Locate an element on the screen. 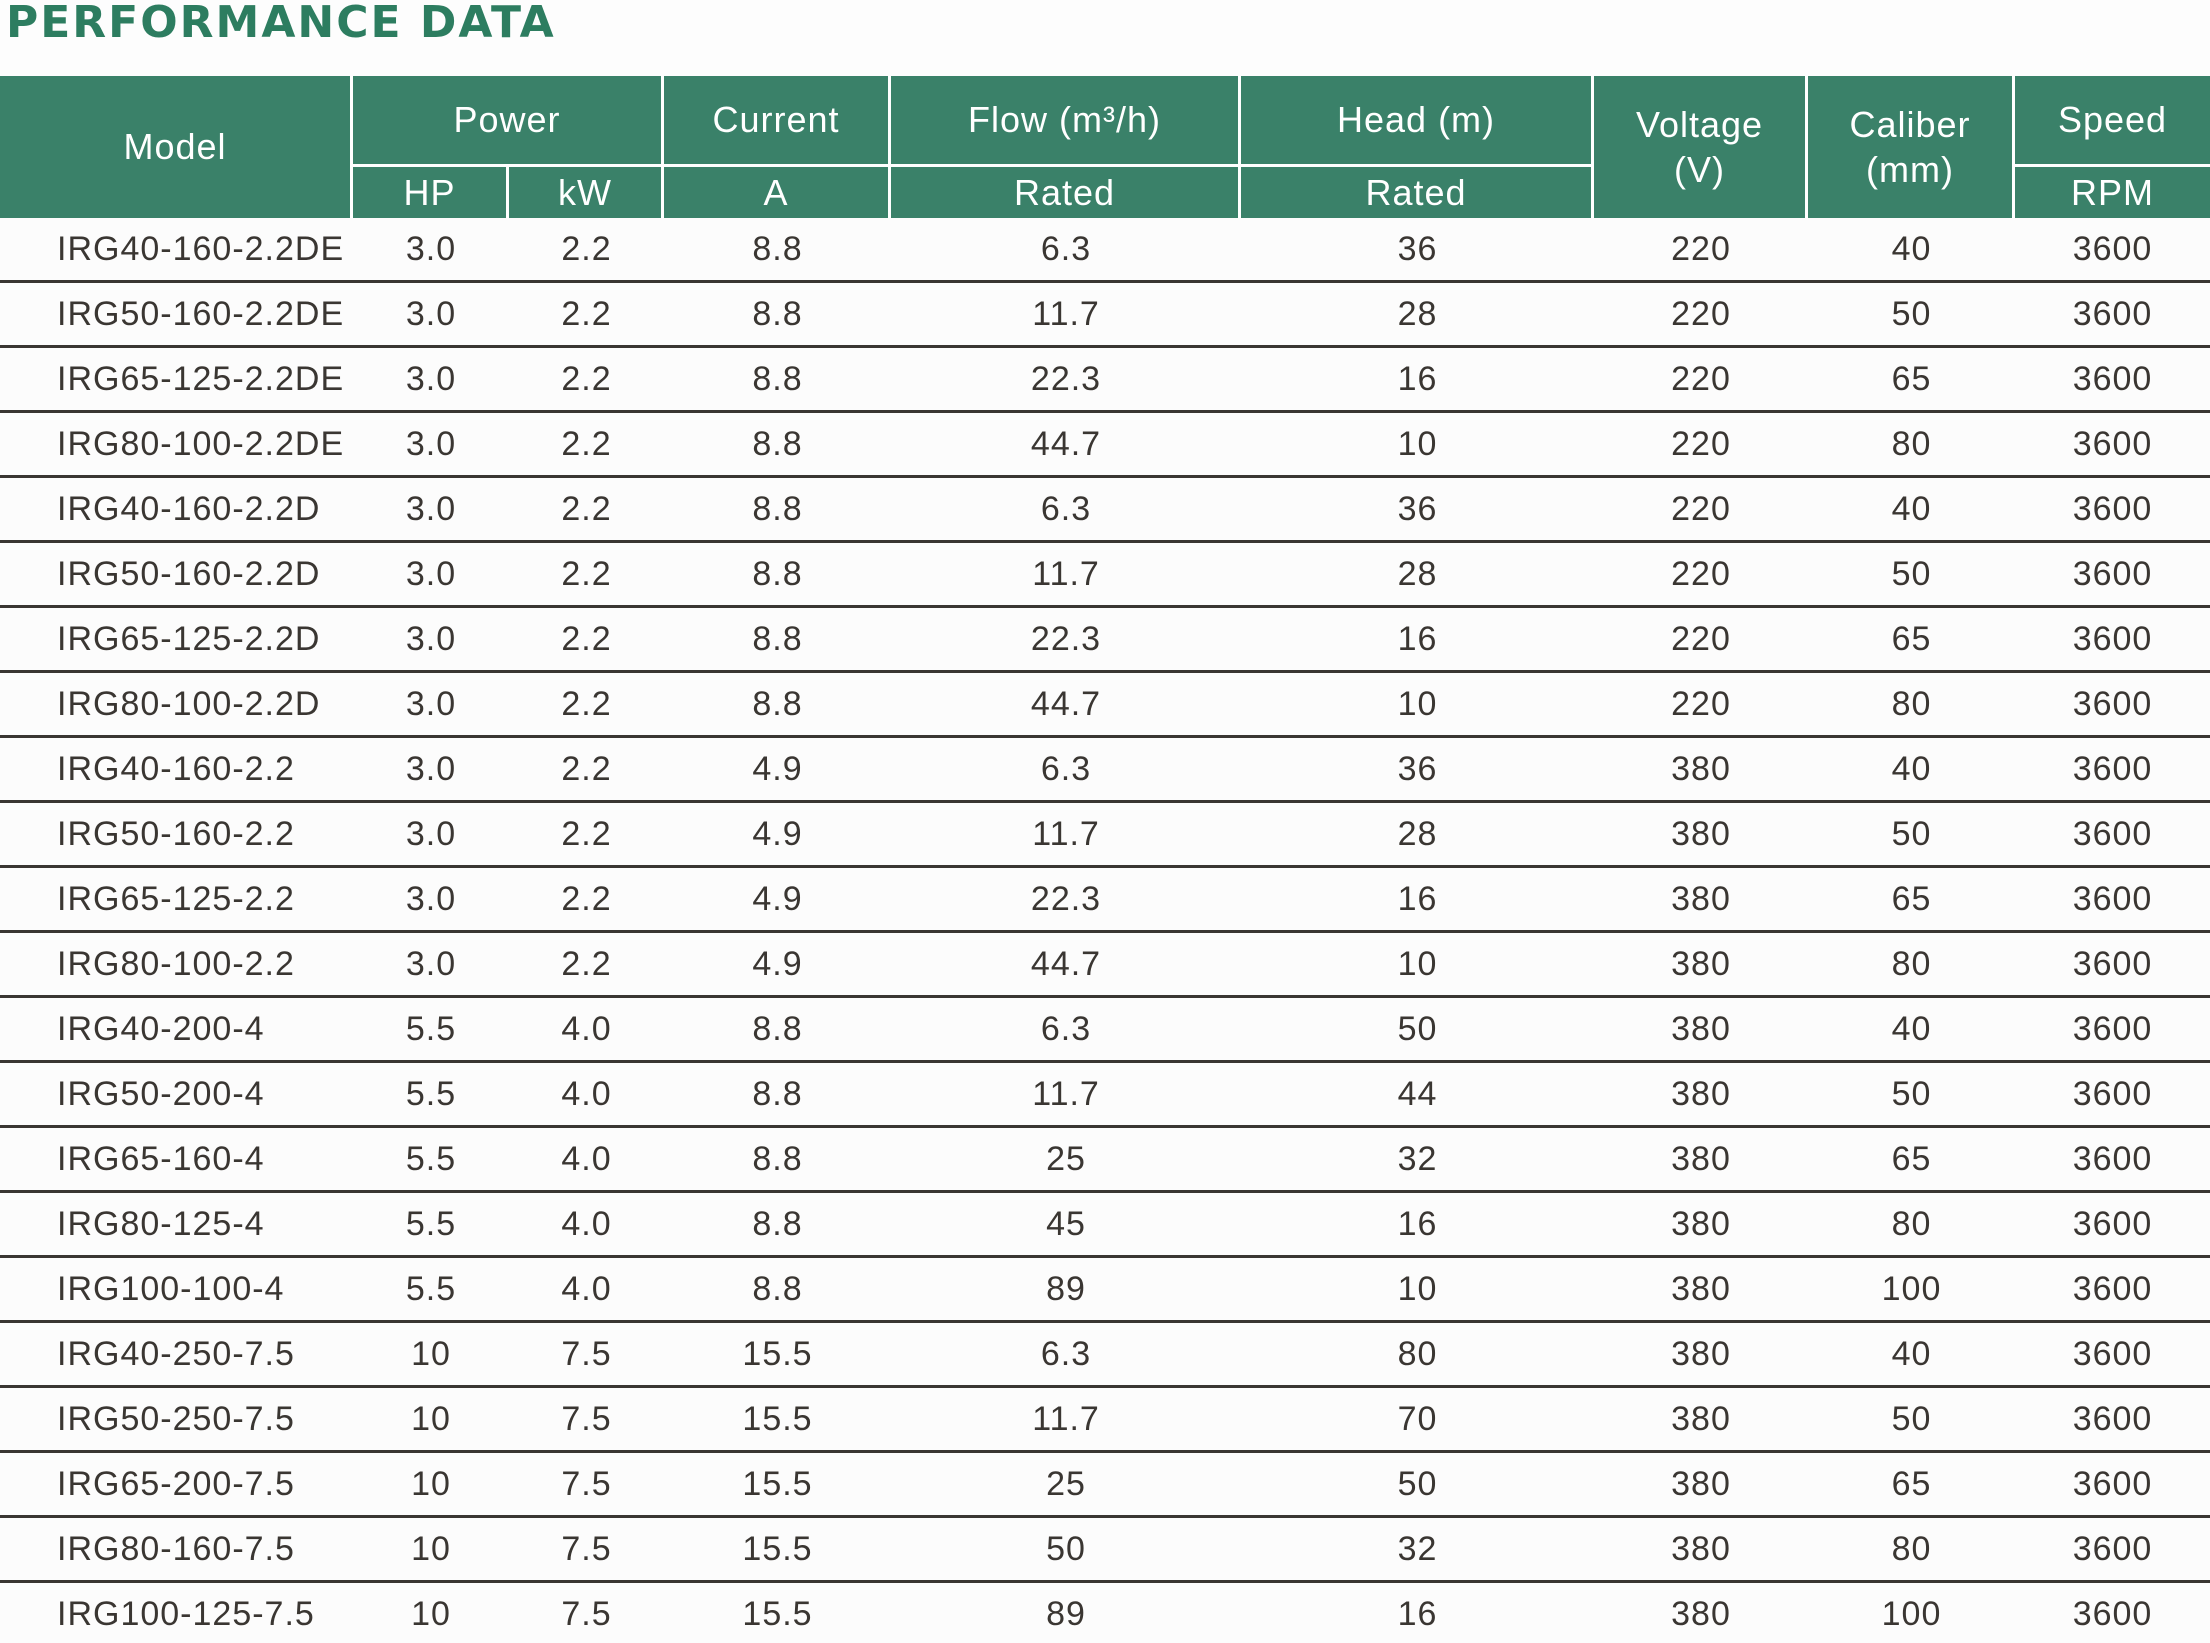 The width and height of the screenshot is (2210, 1643). table-row: IRG80-100-2.2 3.0 2.2 4.9 44.7 10 380 80 3600 is located at coordinates (1105, 965).